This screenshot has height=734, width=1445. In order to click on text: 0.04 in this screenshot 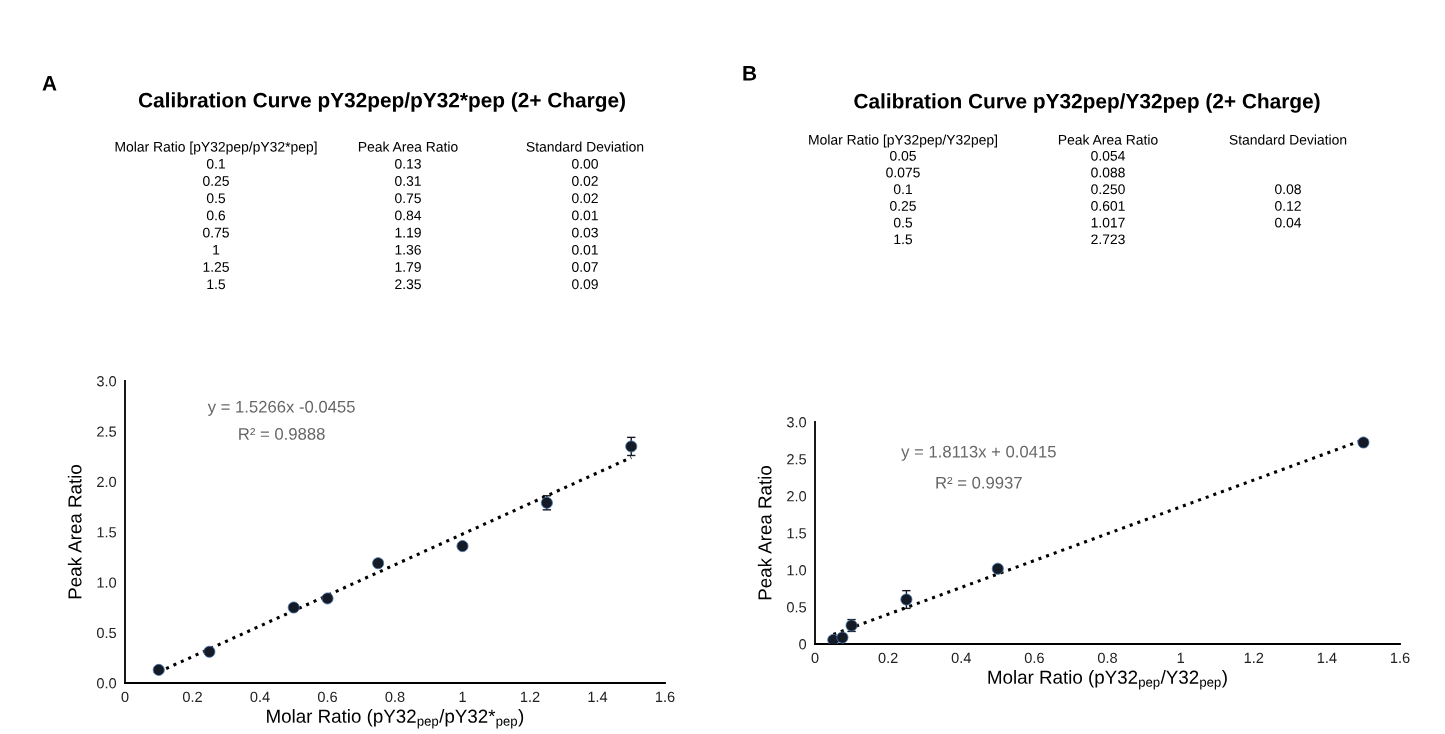, I will do `click(1288, 222)`.